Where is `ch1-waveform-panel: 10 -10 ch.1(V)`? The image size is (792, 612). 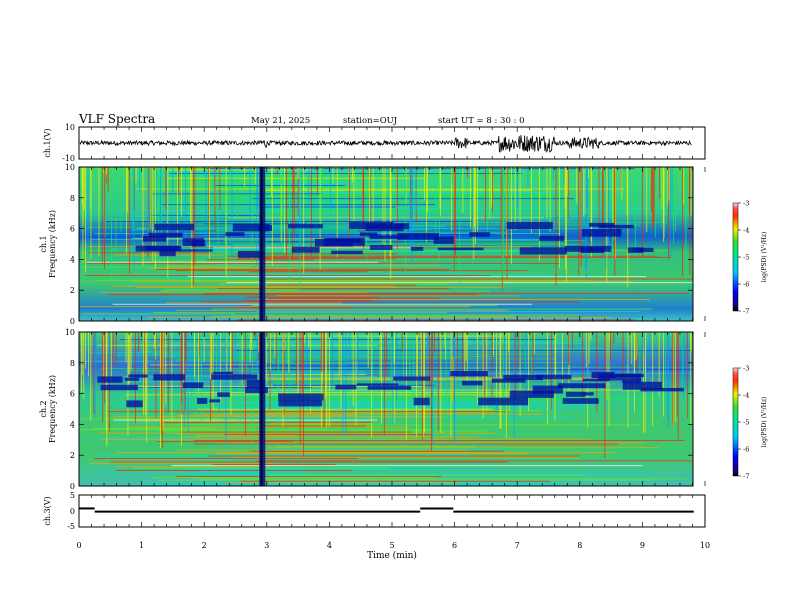
ch1-waveform-panel: 10 -10 ch.1(V) is located at coordinates (374, 143).